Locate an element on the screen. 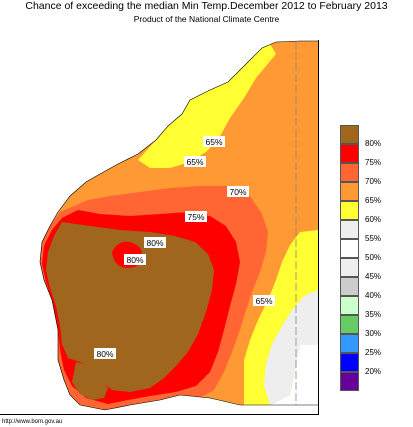  region-60-yellow-east is located at coordinates (281, 317).